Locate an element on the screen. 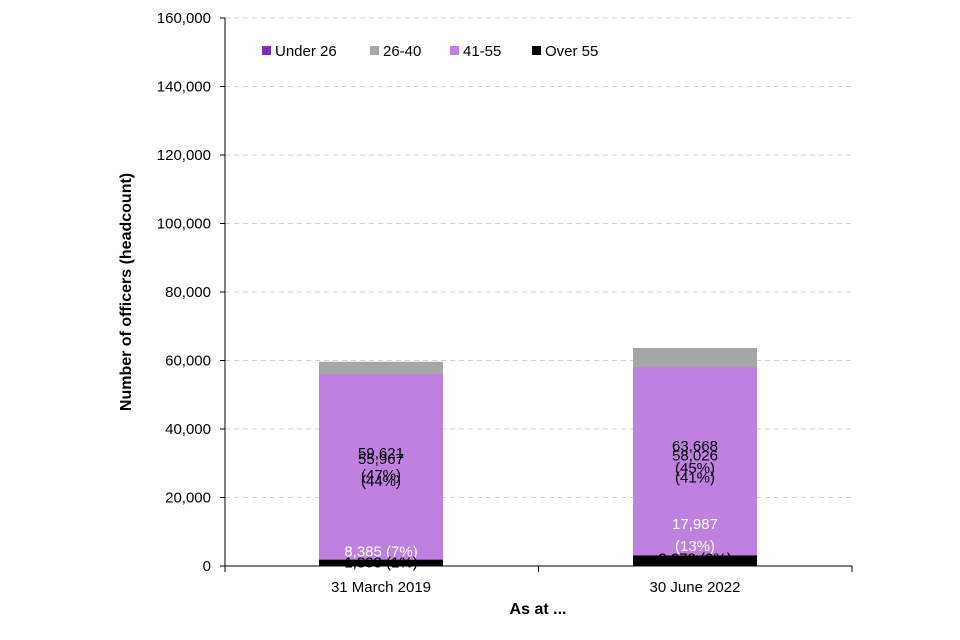 This screenshot has height=640, width=960. x-tick-labels: 31 March 2019 30 June 2022 is located at coordinates (538, 581).